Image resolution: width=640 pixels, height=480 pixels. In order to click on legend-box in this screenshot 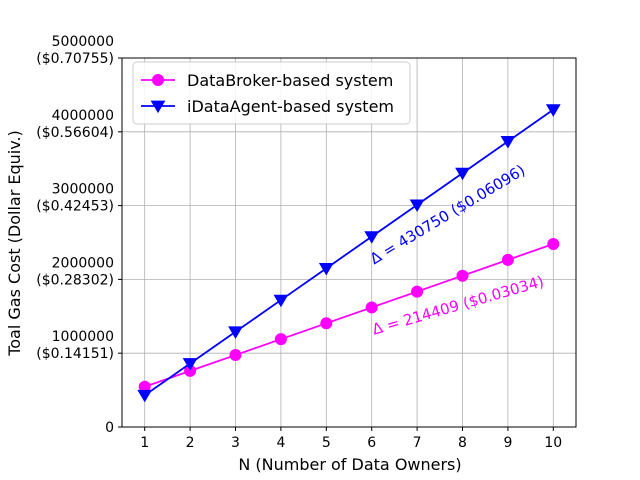, I will do `click(271, 93)`.